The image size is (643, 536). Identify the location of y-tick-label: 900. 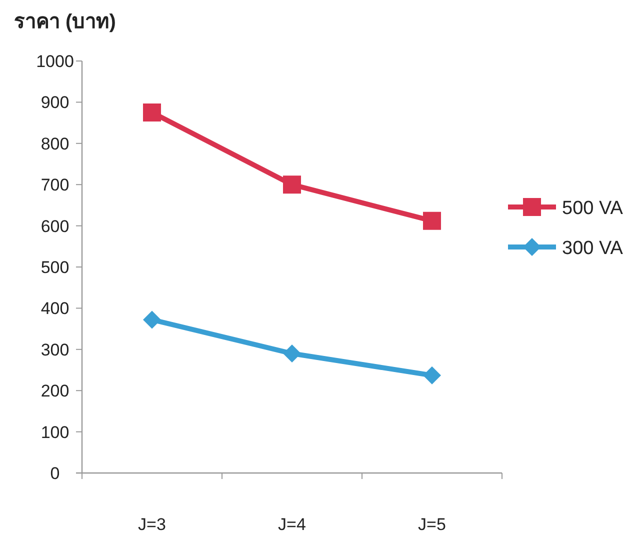
(55, 102).